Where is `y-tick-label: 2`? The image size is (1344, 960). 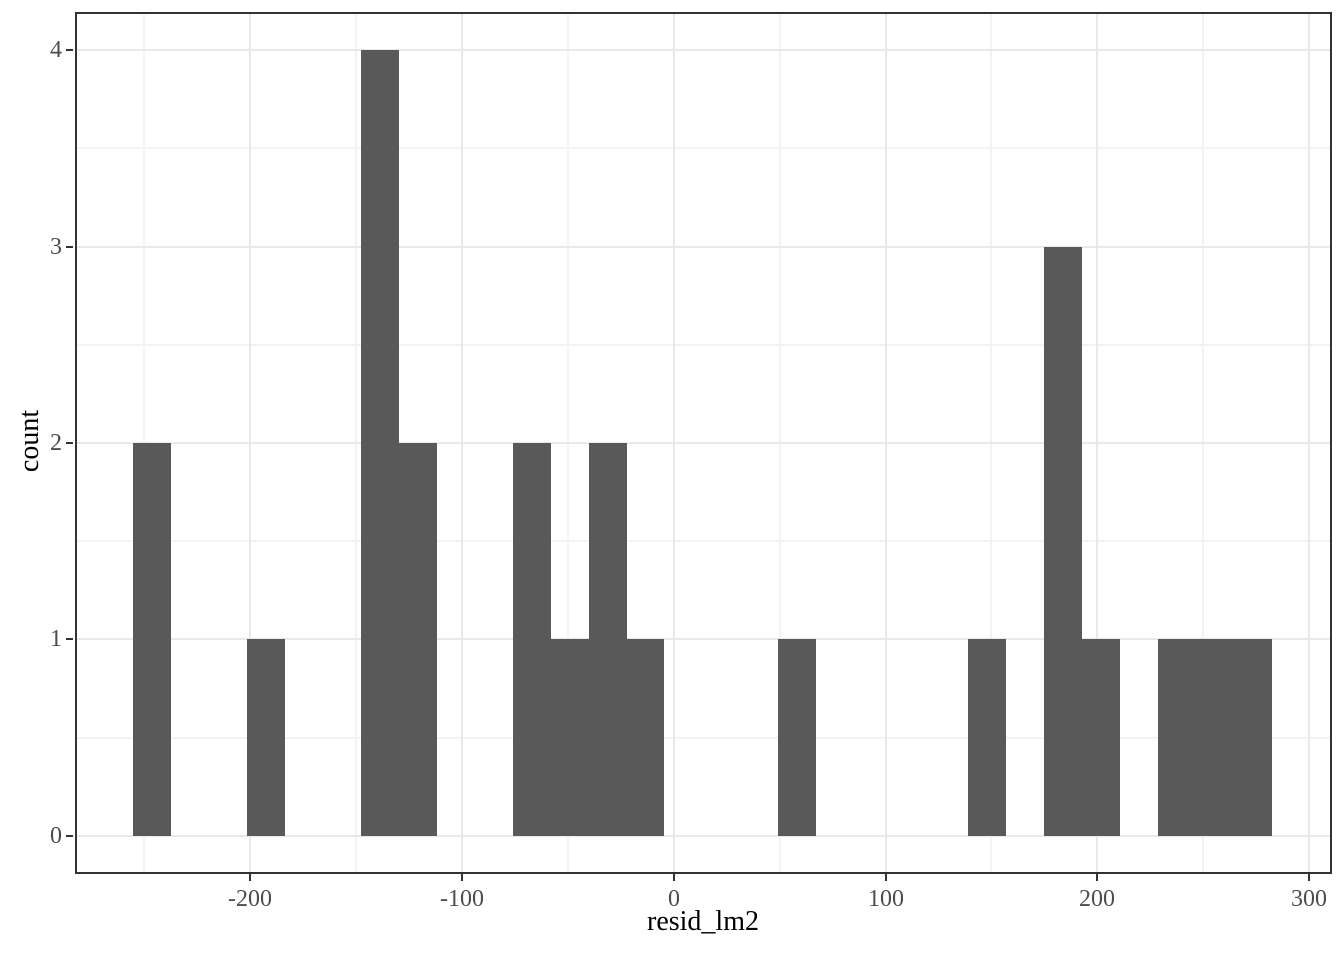 y-tick-label: 2 is located at coordinates (56, 443).